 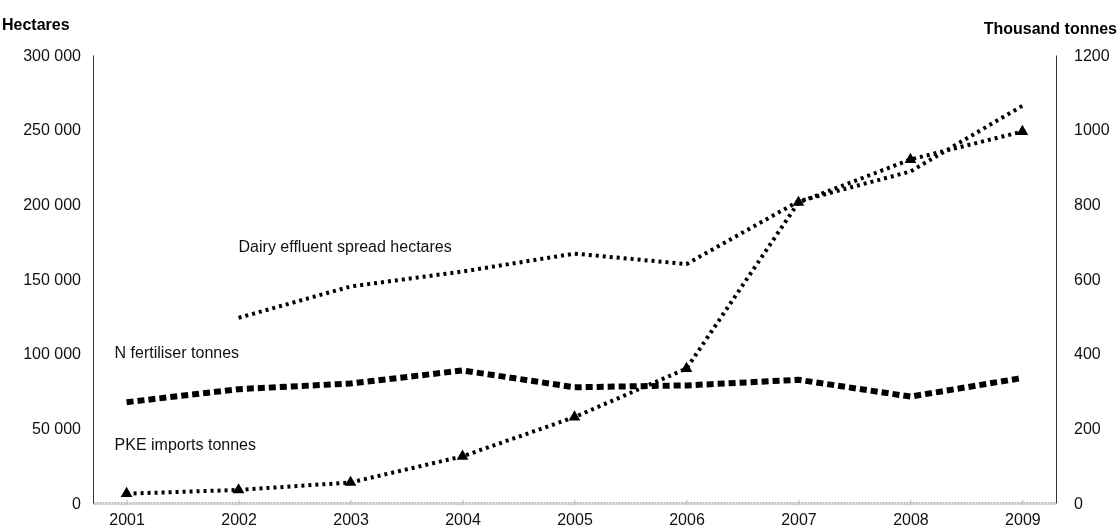 What do you see at coordinates (911, 519) in the screenshot?
I see `x-tick-label: 2008` at bounding box center [911, 519].